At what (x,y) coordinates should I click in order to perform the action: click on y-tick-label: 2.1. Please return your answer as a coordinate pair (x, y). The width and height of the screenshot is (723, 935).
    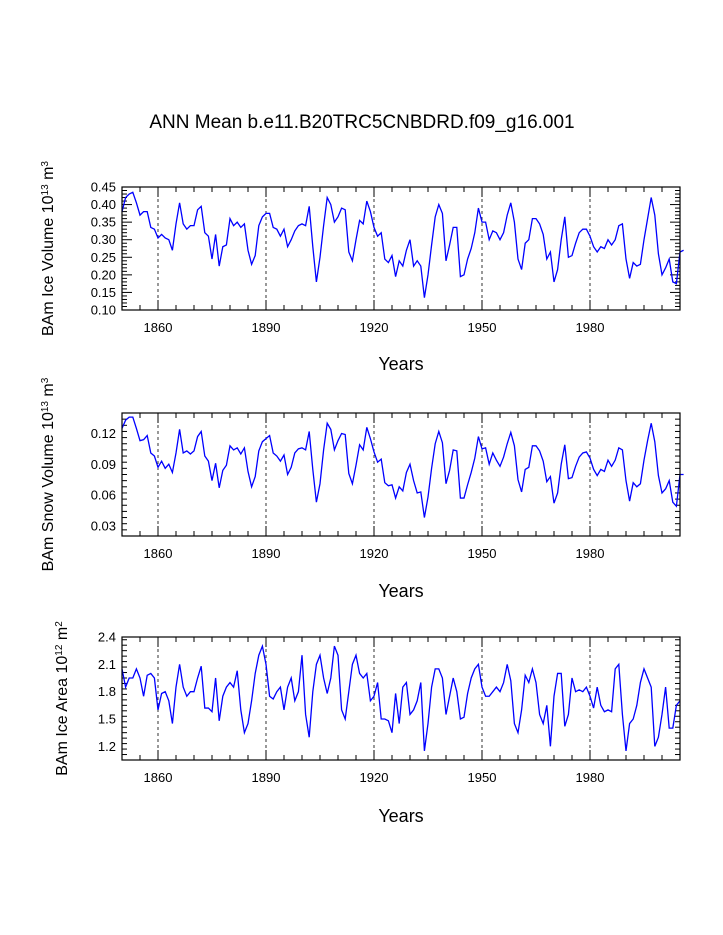
    Looking at the image, I should click on (107, 664).